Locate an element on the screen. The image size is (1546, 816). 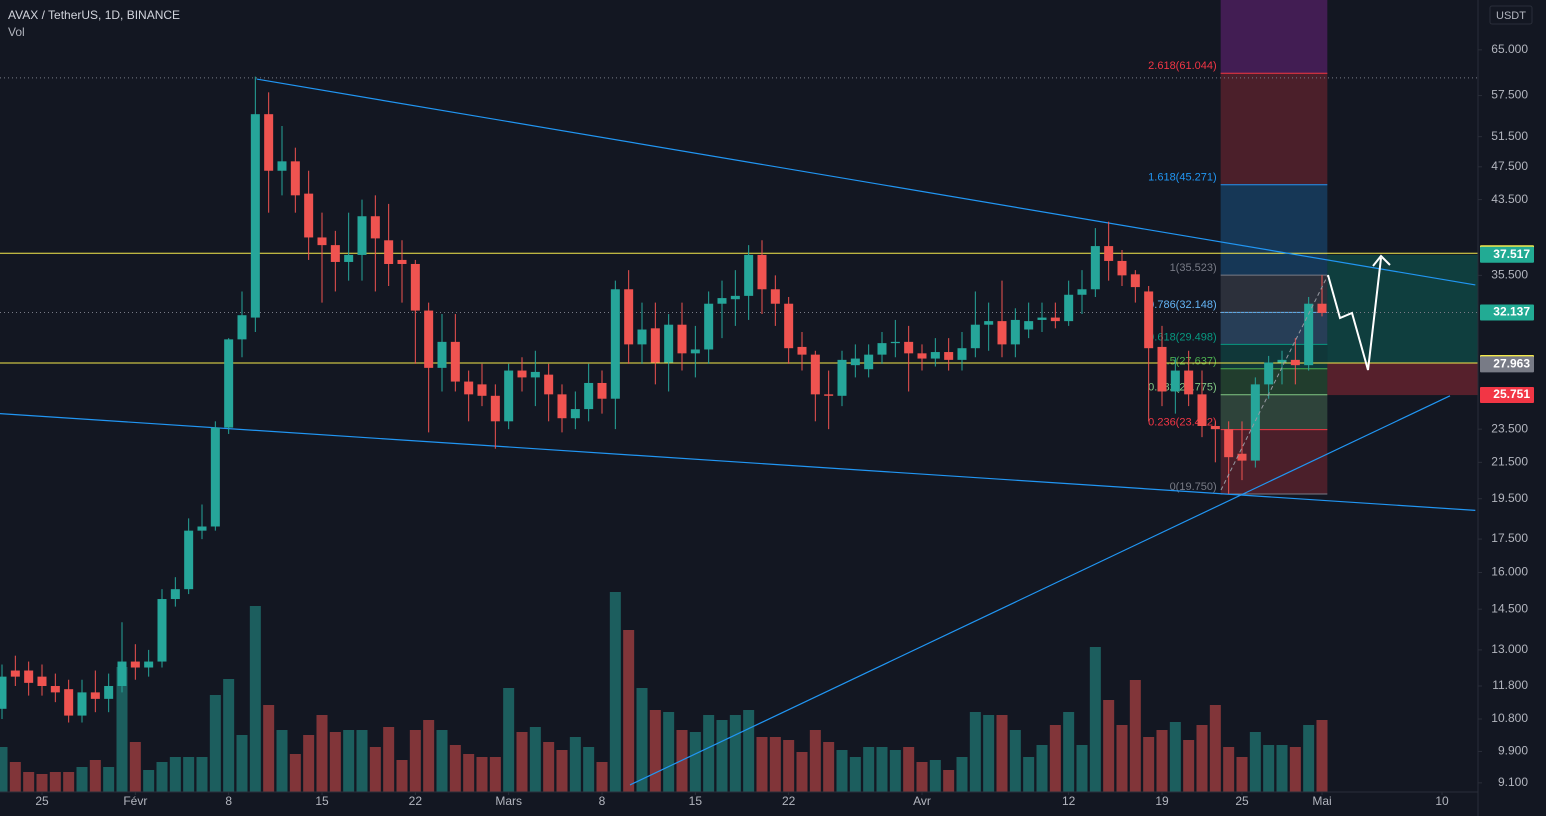
price-tag-label: 32.137 is located at coordinates (1511, 312).